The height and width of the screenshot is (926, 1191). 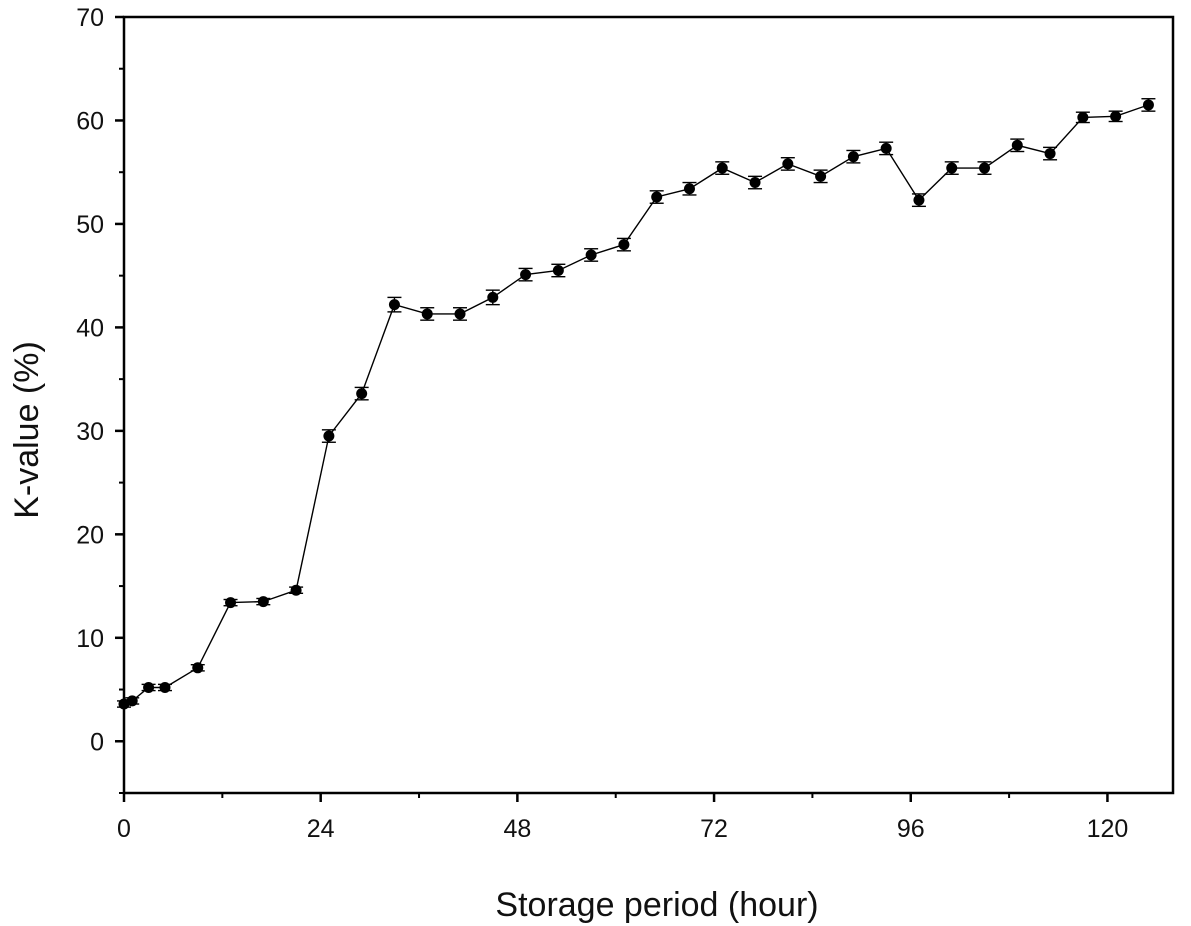 I want to click on y-tick-labels: 0 10 20 30 40 50 60 70, so click(x=90, y=380).